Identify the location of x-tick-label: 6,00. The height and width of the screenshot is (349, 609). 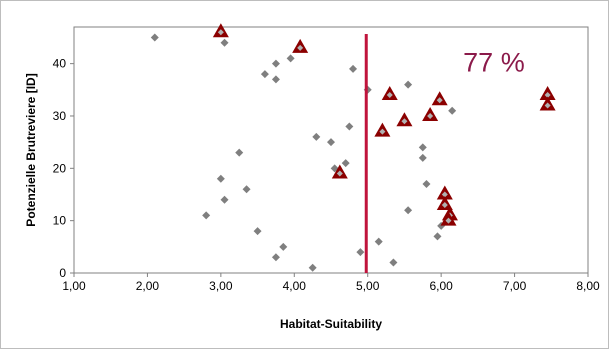
(441, 286).